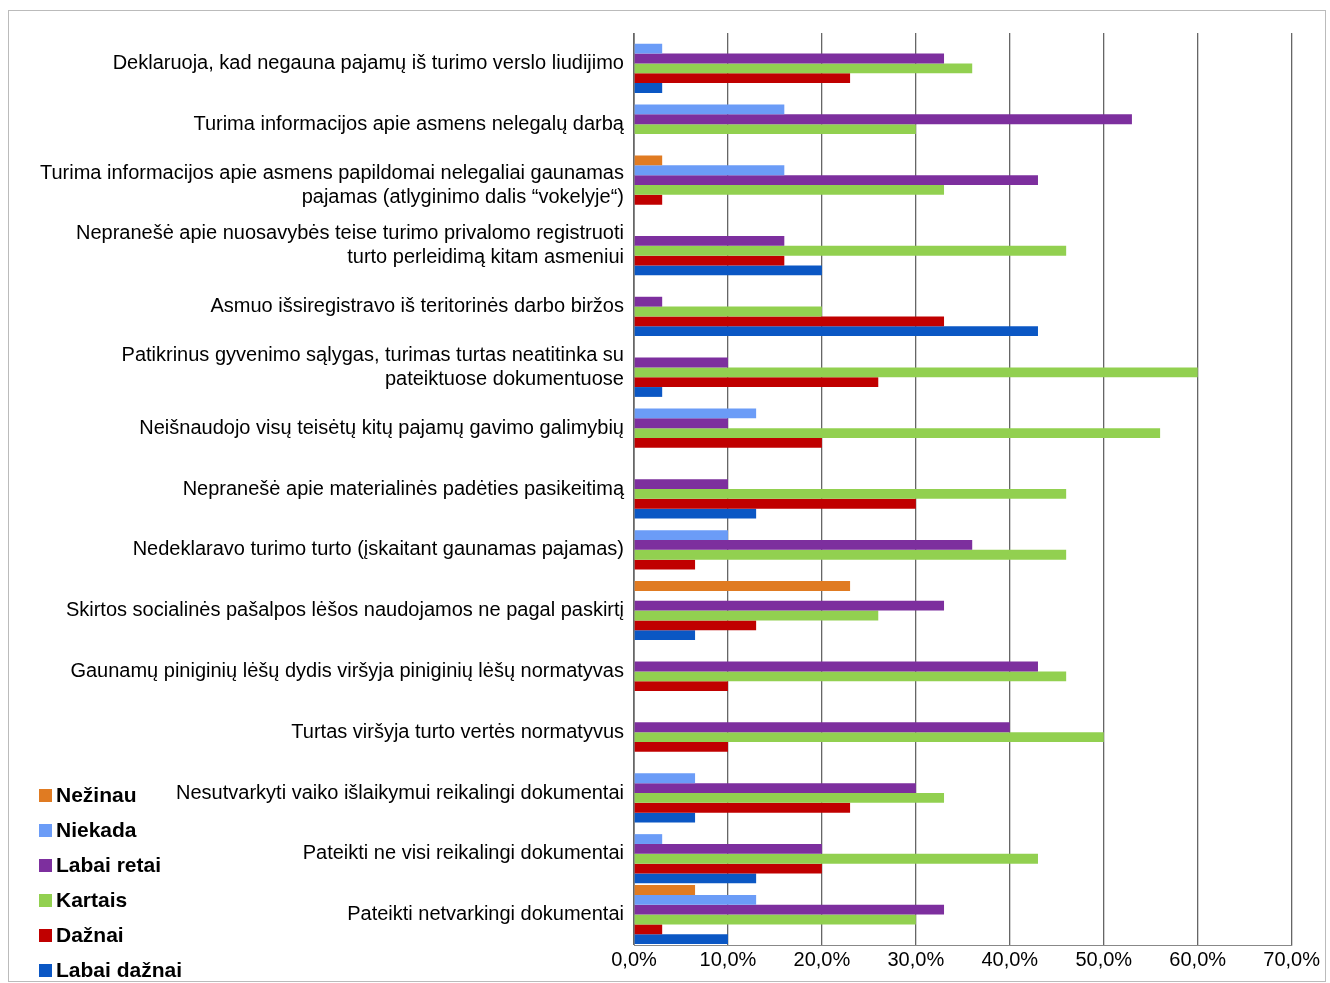 The image size is (1330, 983). What do you see at coordinates (372, 365) in the screenshot?
I see `y-tick-label: Patikrinus gyvenimo sąlygas, turimas turtas neatitinka su pateiktuose dokumentuose` at bounding box center [372, 365].